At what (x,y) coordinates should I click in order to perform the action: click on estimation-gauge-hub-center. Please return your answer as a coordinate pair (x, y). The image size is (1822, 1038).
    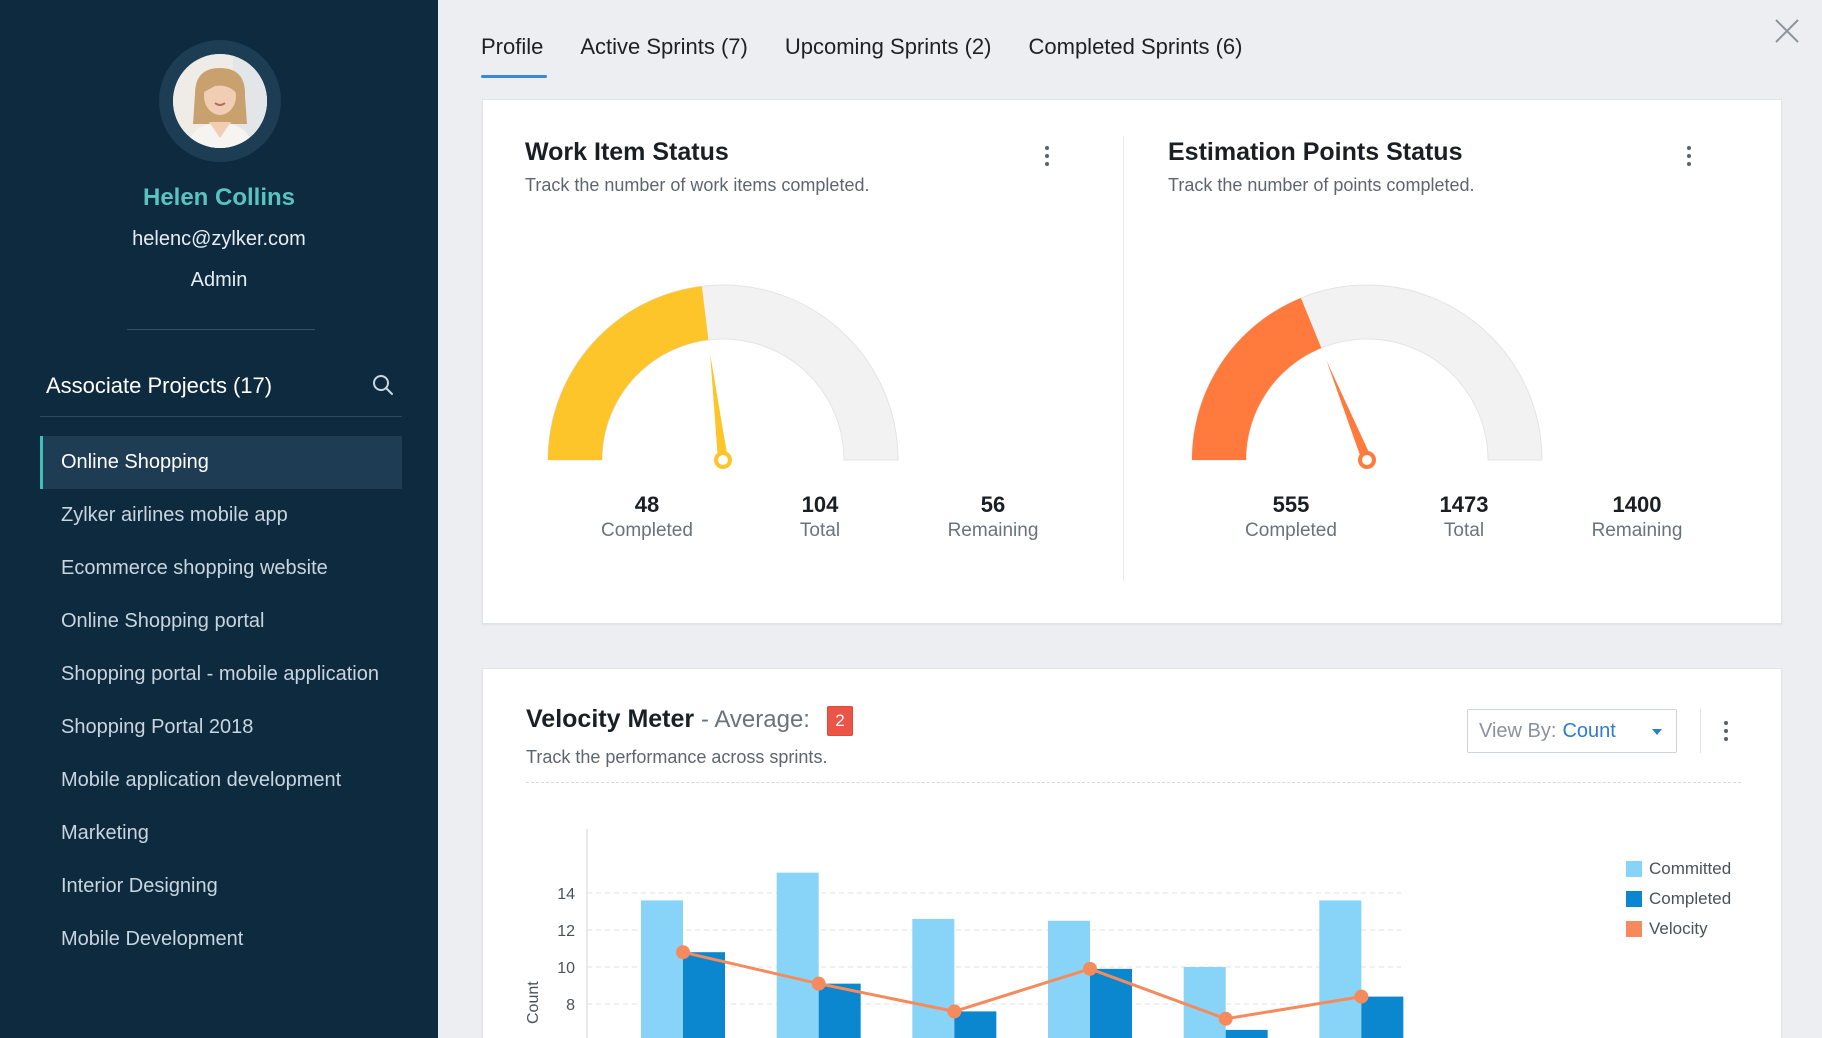
    Looking at the image, I should click on (1367, 460).